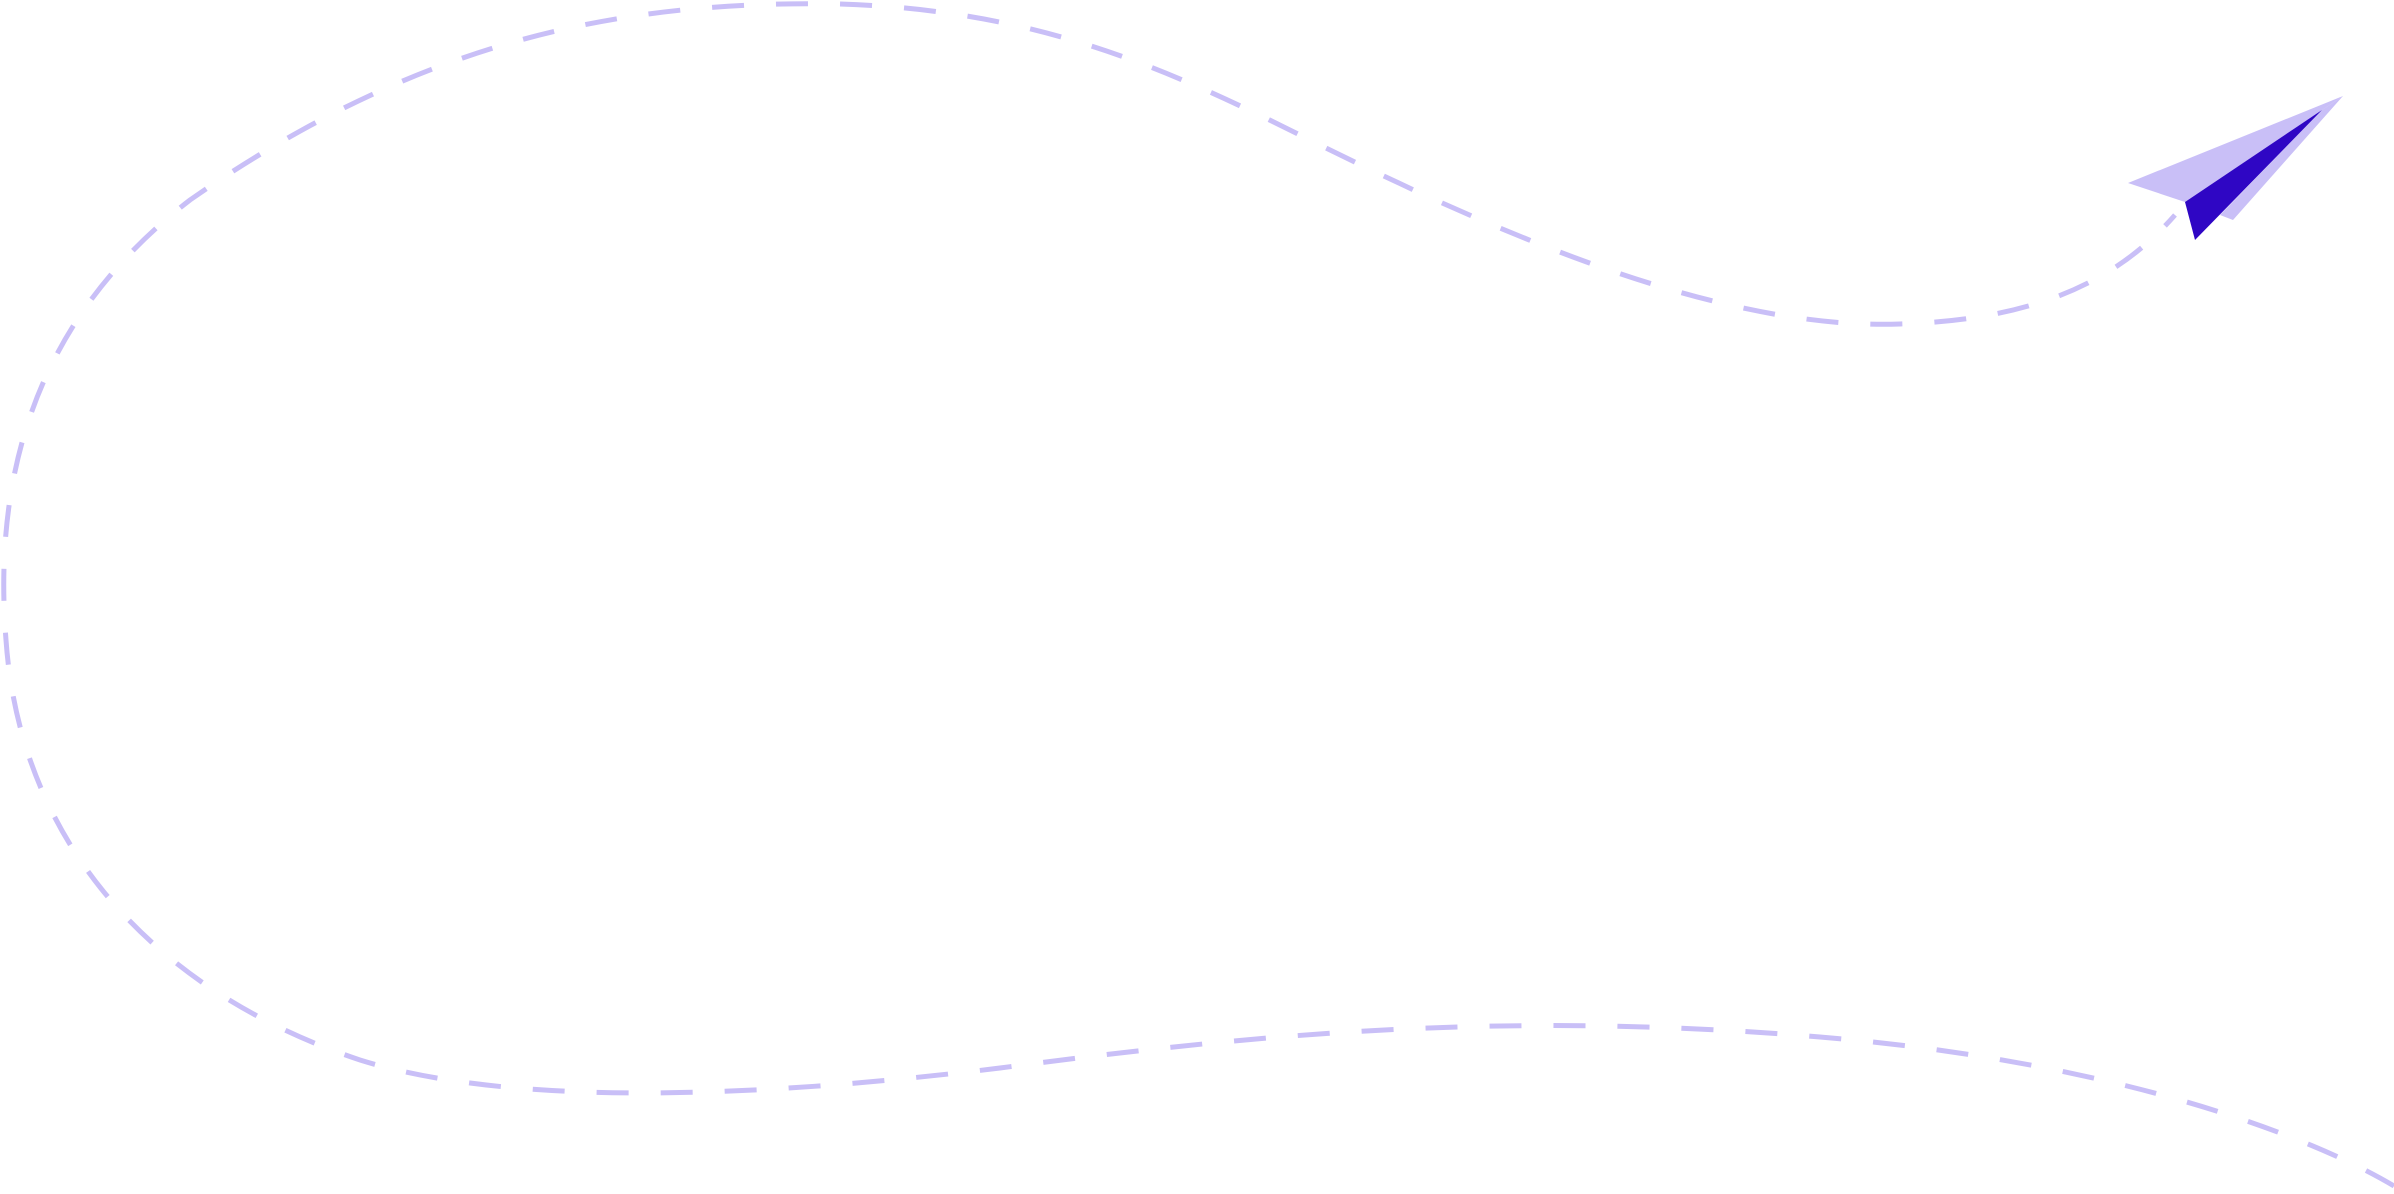  I want to click on paper-plane-body, so click(2253, 175).